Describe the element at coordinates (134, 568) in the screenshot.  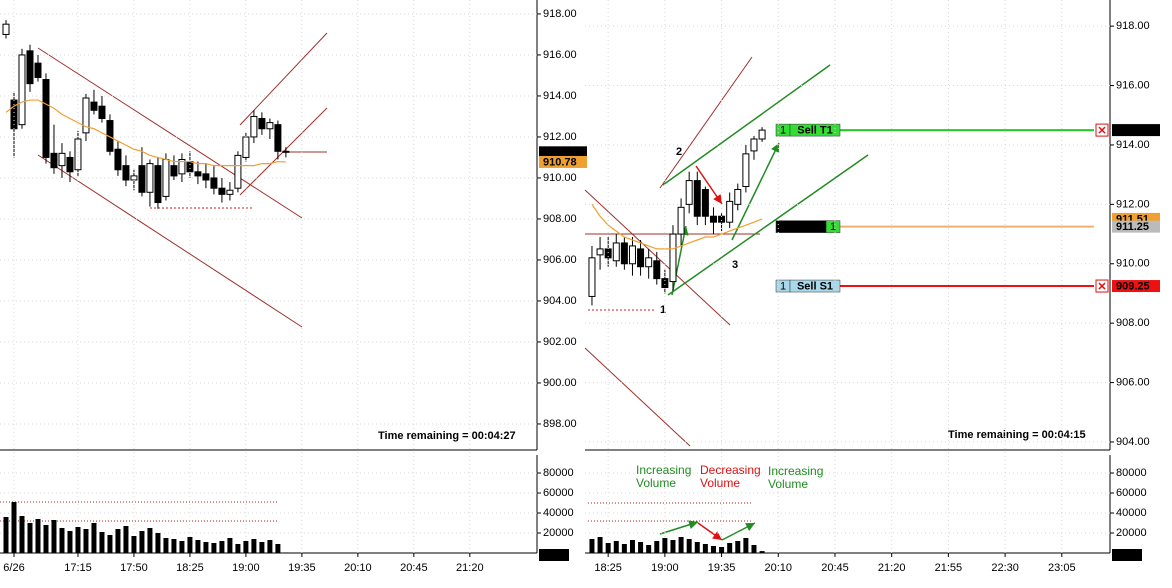
I see `x-tick-label: 17:50` at that location.